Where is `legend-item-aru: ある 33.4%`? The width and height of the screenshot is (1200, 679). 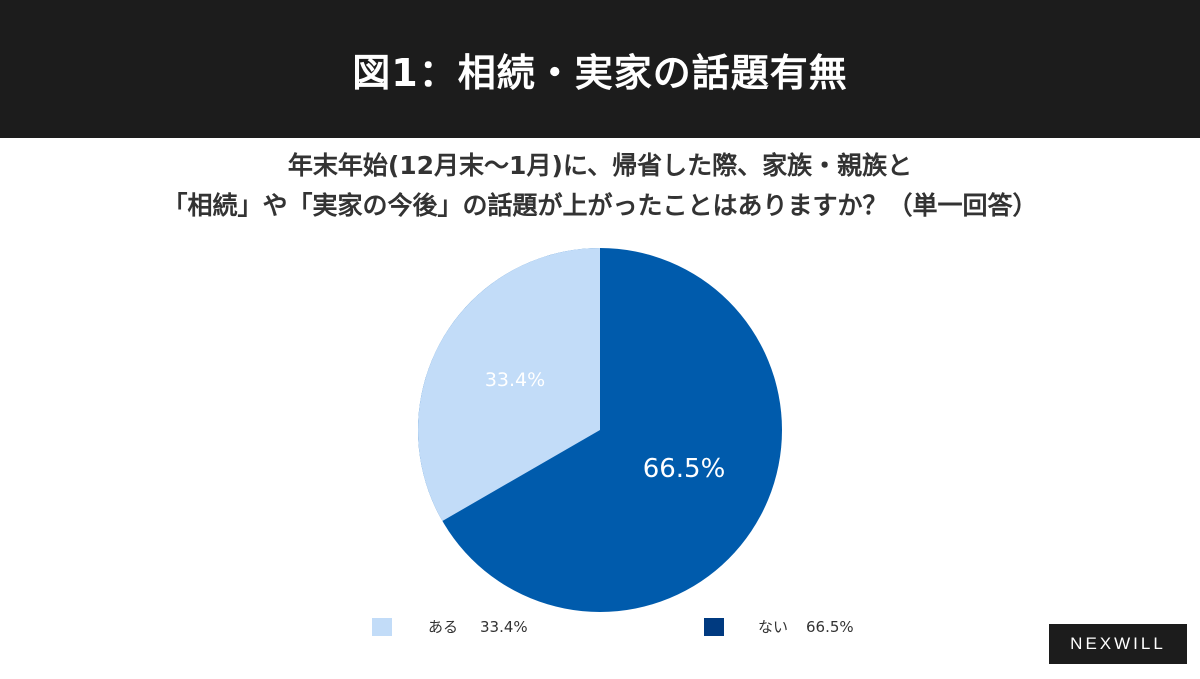
legend-item-aru: ある 33.4% is located at coordinates (450, 626).